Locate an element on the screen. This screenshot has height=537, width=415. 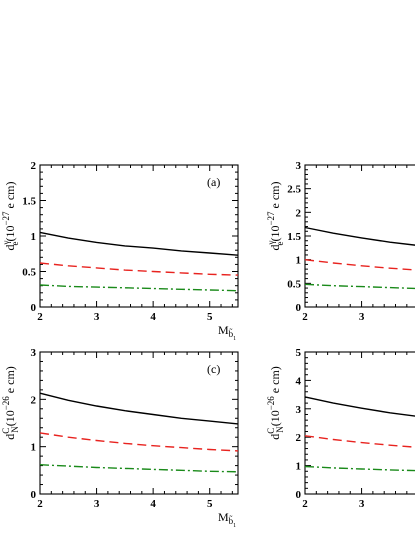
panel-label: (c) is located at coordinates (213, 369).